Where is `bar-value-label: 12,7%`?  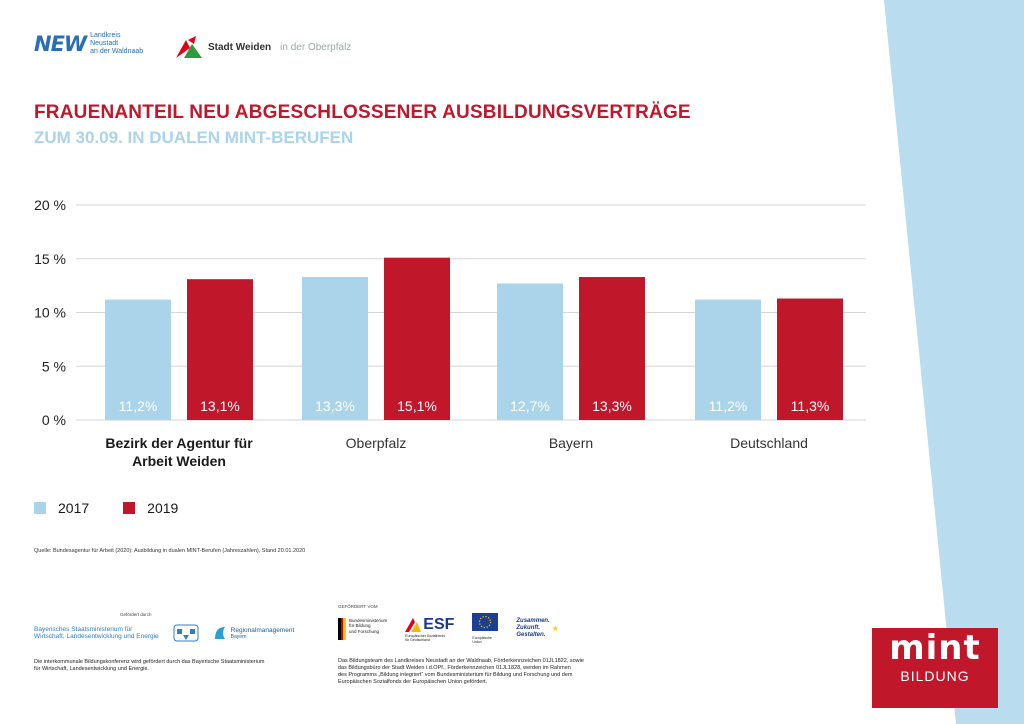 bar-value-label: 12,7% is located at coordinates (530, 406).